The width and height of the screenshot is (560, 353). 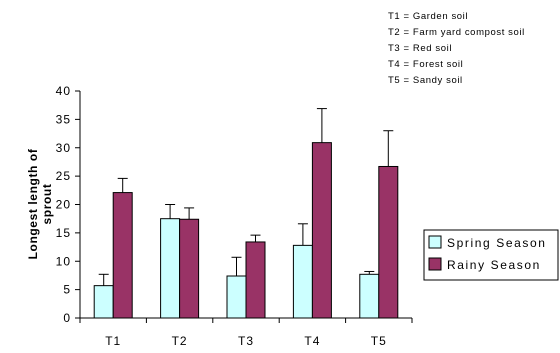 What do you see at coordinates (63, 261) in the screenshot?
I see `y-tick-label: 10` at bounding box center [63, 261].